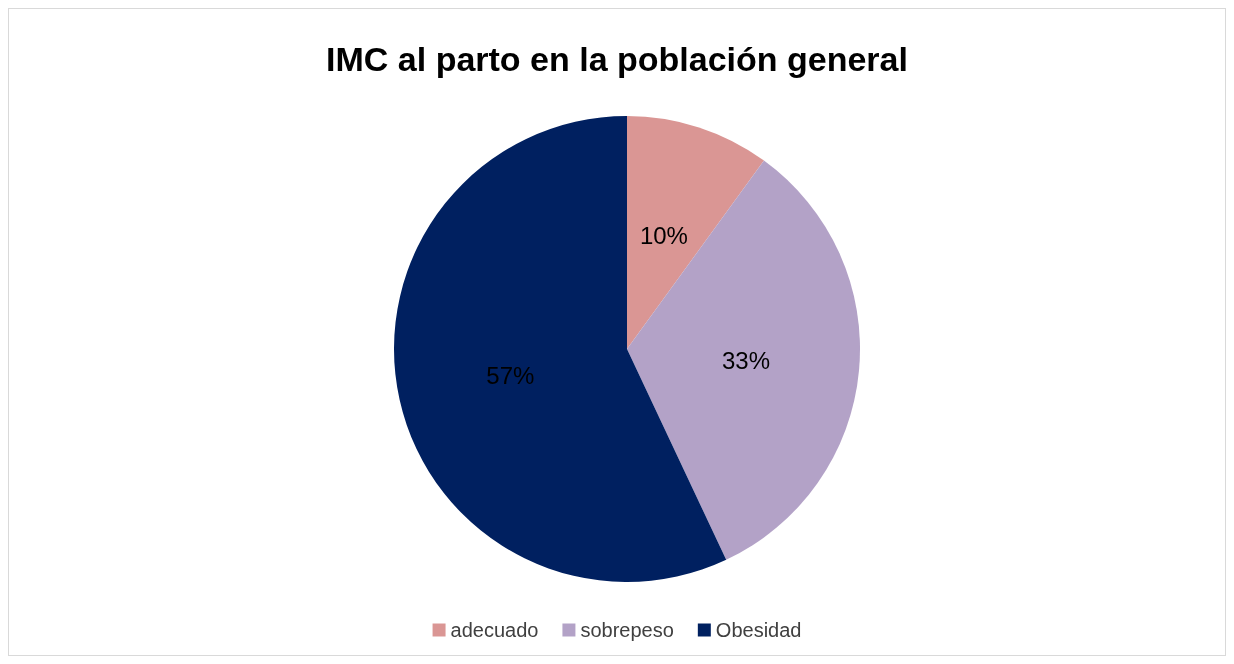 The width and height of the screenshot is (1234, 664). Describe the element at coordinates (663, 235) in the screenshot. I see `data-label: 10%` at that location.